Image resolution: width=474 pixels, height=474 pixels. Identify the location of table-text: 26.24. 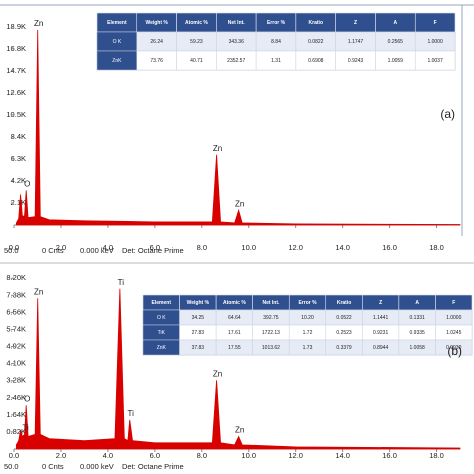
(156, 42).